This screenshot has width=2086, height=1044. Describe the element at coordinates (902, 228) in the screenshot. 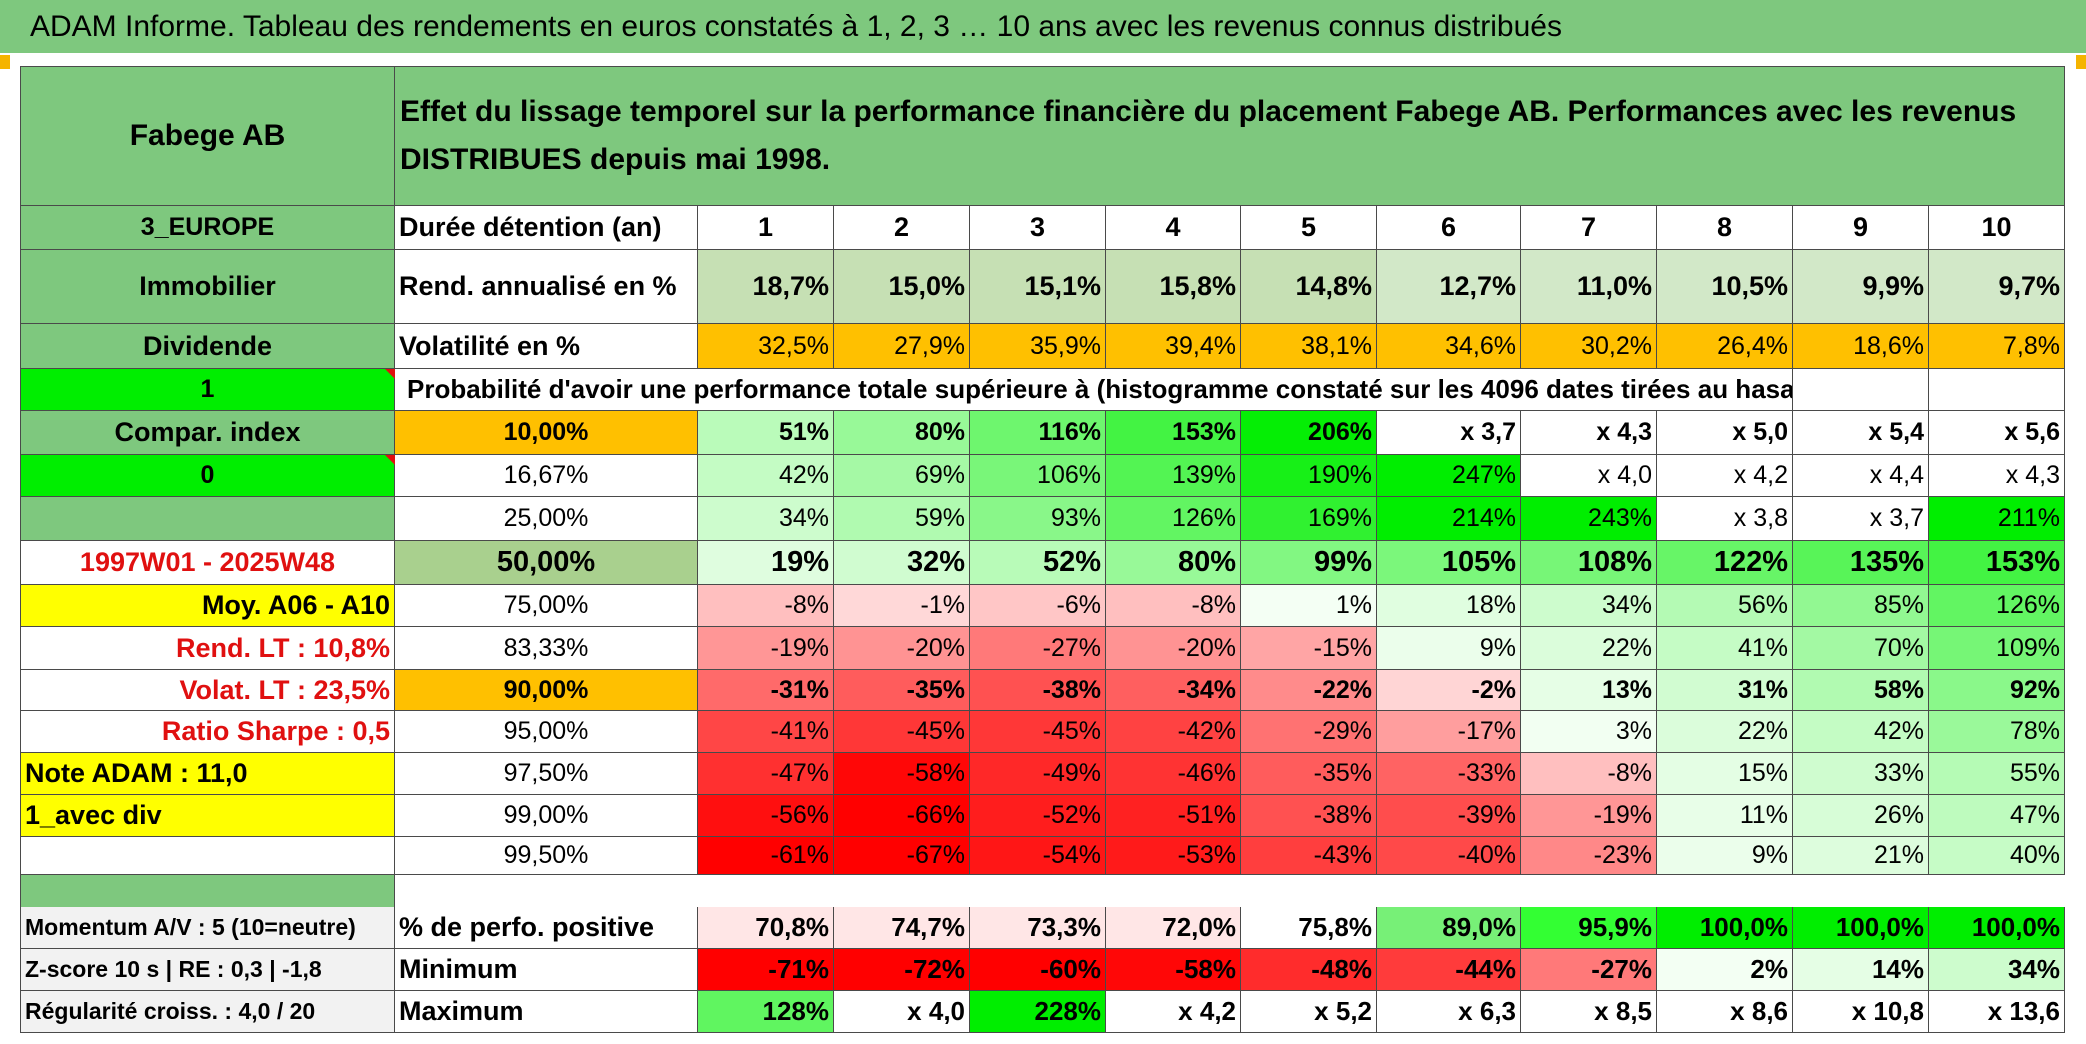

I see `duration-2: 2` at that location.